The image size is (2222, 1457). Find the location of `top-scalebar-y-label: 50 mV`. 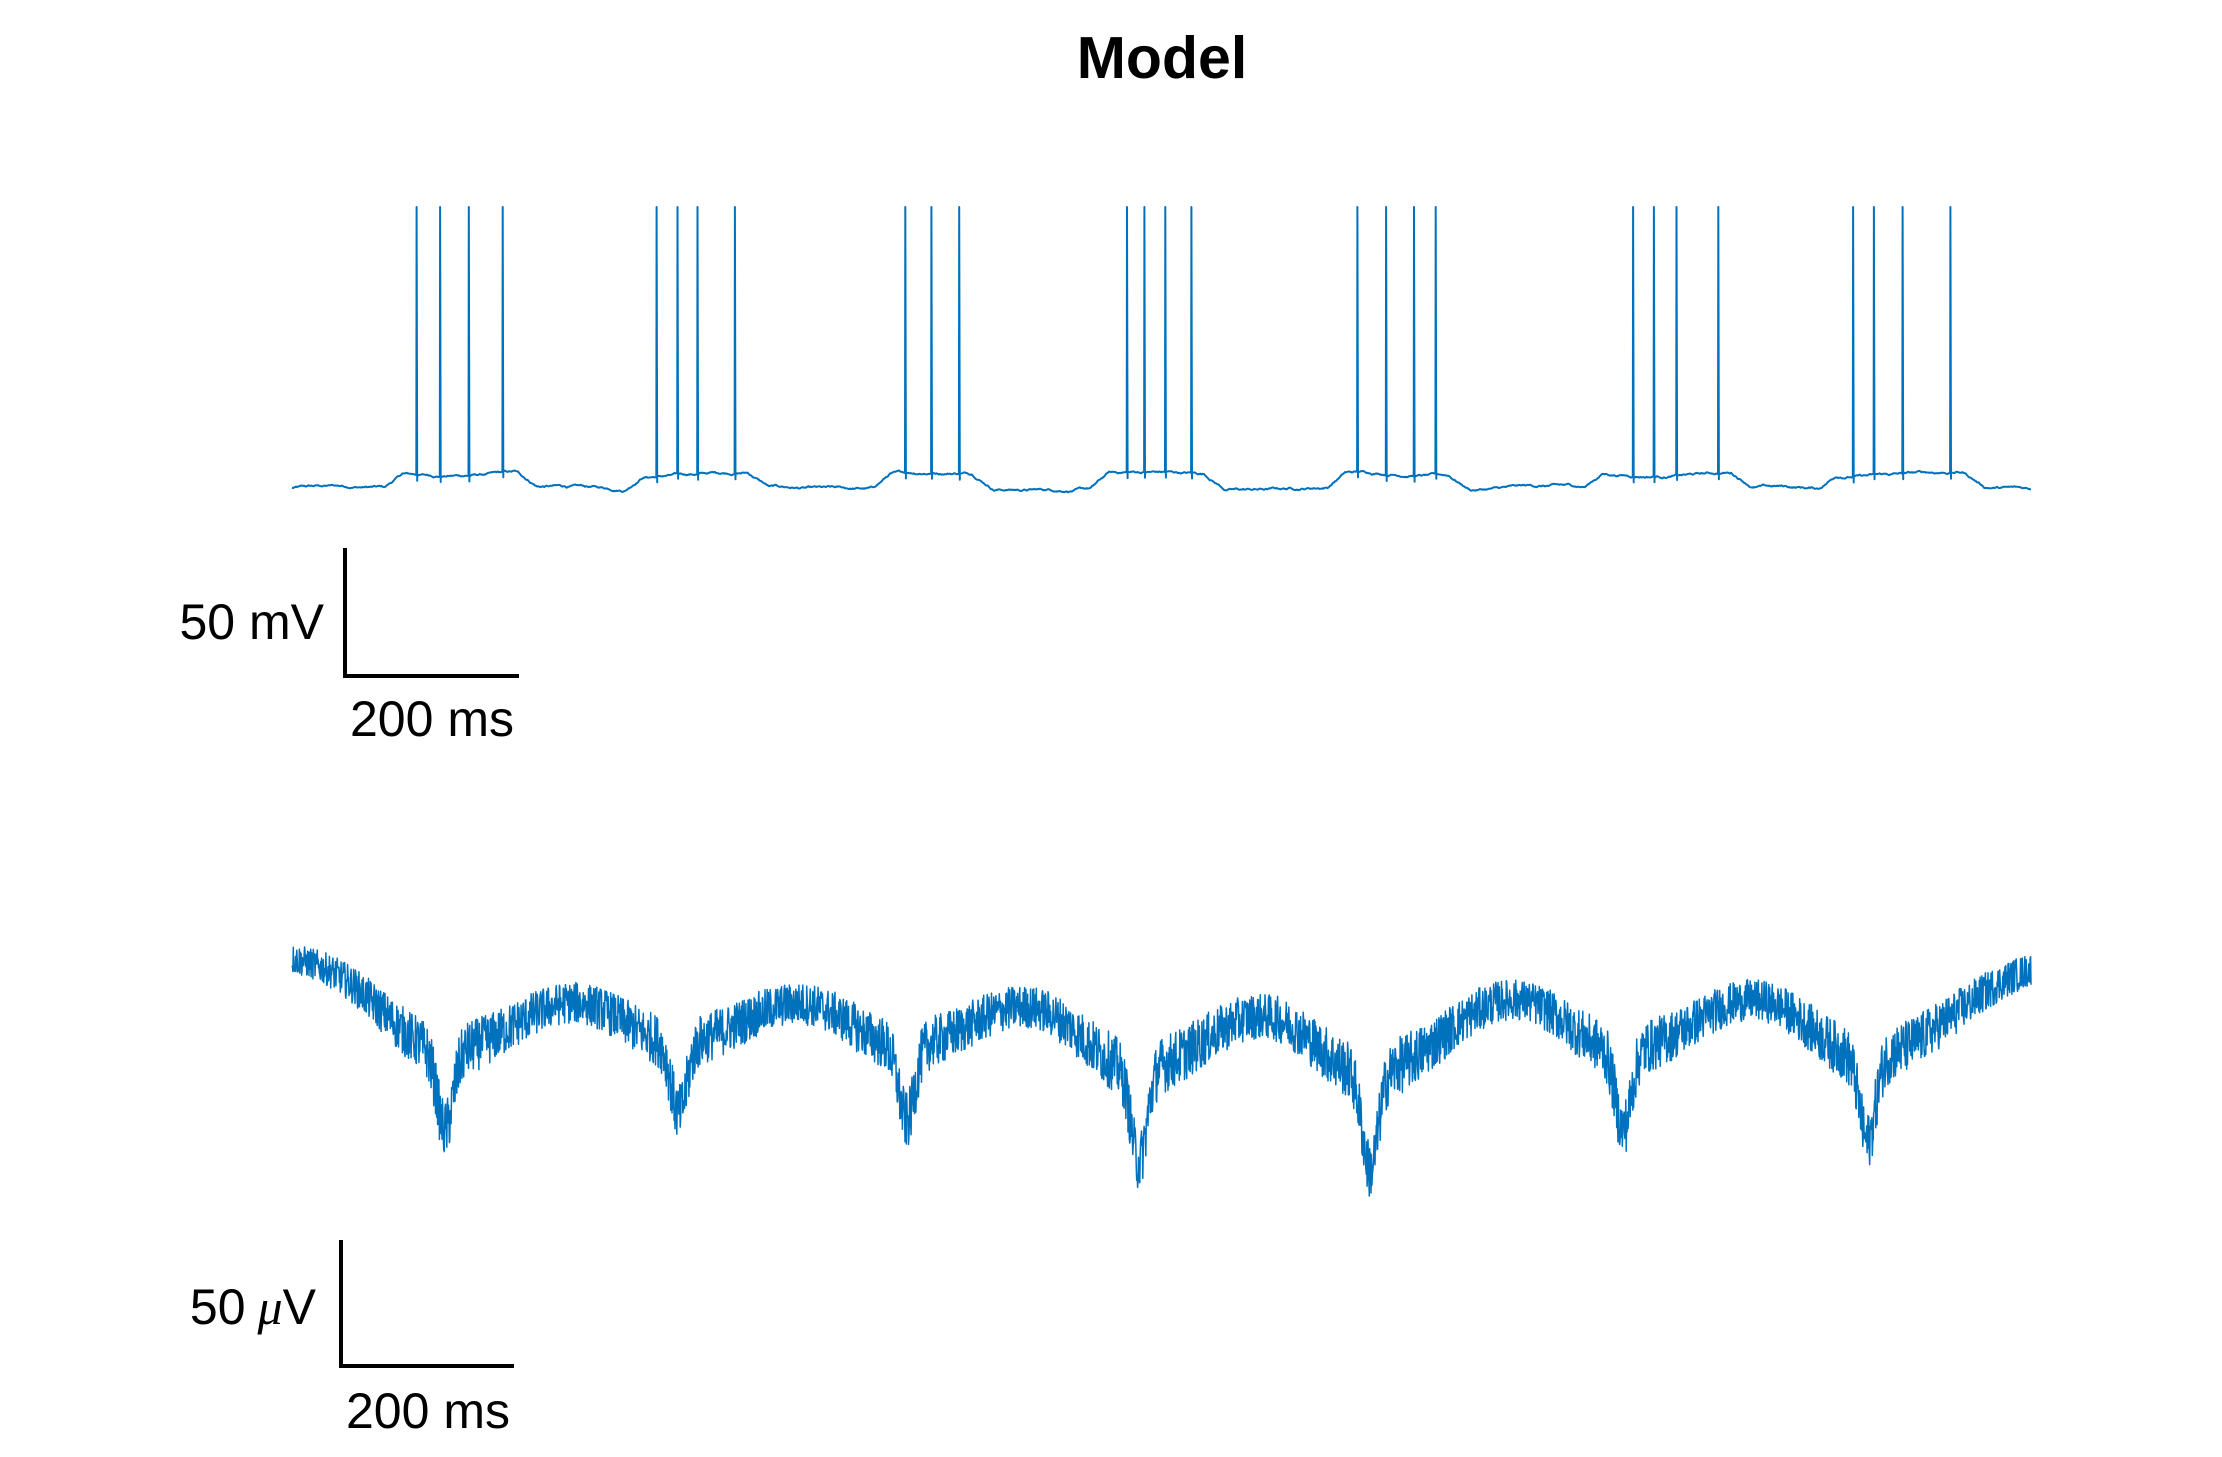

top-scalebar-y-label: 50 mV is located at coordinates (251, 622).